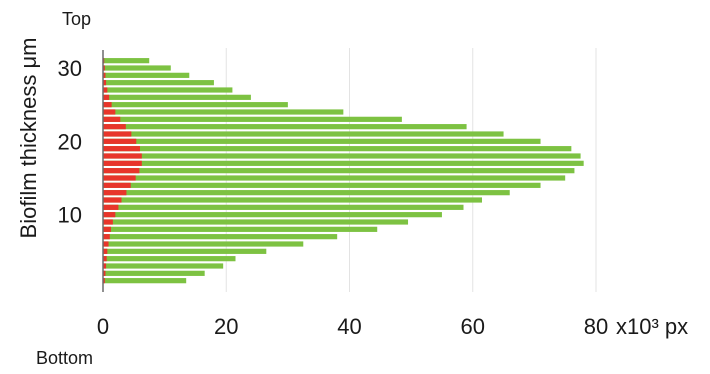 The image size is (710, 374). Describe the element at coordinates (349, 326) in the screenshot. I see `x-tick-40: 40` at that location.